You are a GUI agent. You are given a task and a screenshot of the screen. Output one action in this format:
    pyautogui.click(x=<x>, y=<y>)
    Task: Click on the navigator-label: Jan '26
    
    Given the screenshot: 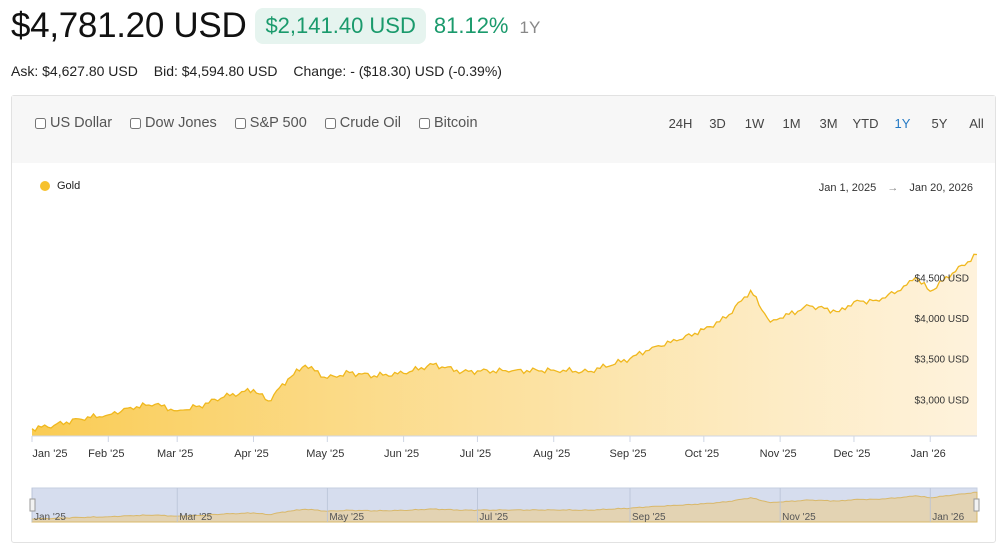 What is the action you would take?
    pyautogui.click(x=948, y=517)
    